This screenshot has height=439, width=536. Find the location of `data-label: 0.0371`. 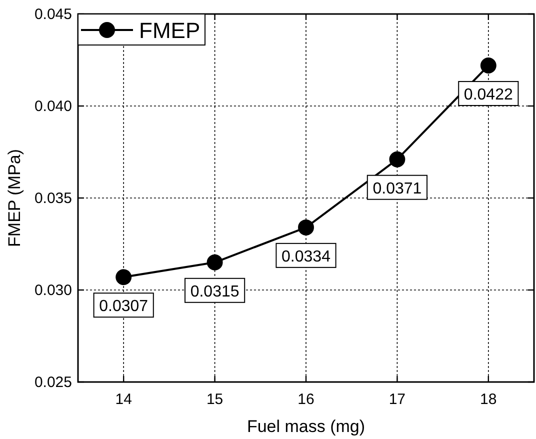

data-label: 0.0371 is located at coordinates (397, 189).